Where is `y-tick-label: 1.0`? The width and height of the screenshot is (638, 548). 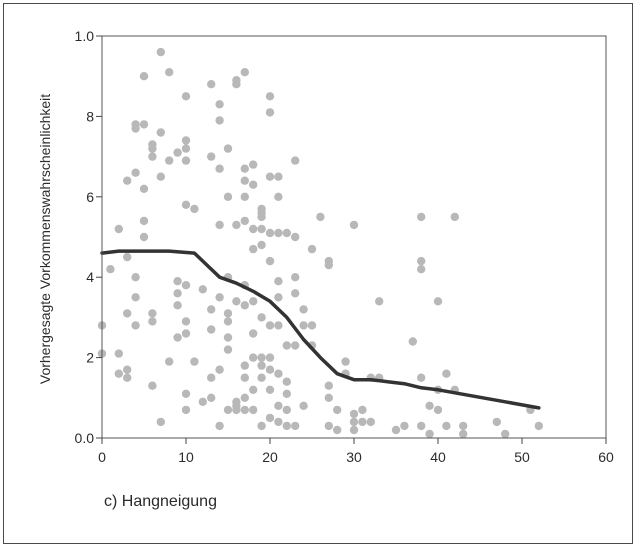
y-tick-label: 1.0 is located at coordinates (85, 36).